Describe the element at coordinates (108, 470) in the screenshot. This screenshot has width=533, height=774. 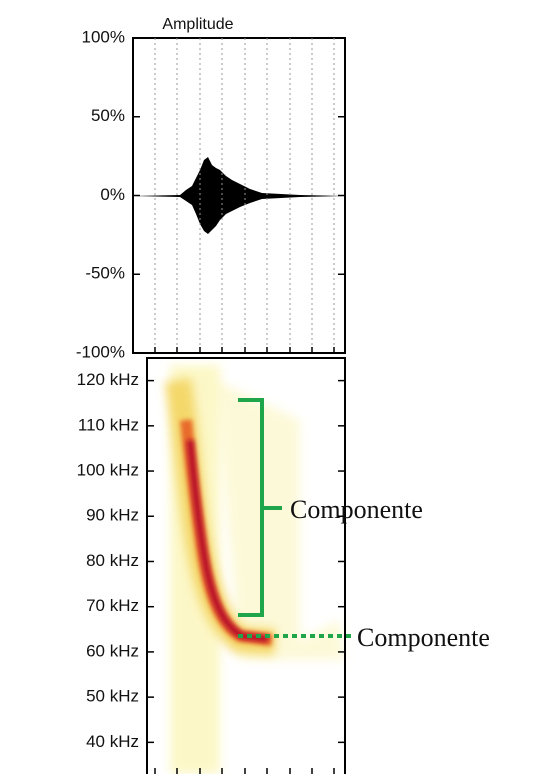
I see `y-tick-label: 100 kHz` at that location.